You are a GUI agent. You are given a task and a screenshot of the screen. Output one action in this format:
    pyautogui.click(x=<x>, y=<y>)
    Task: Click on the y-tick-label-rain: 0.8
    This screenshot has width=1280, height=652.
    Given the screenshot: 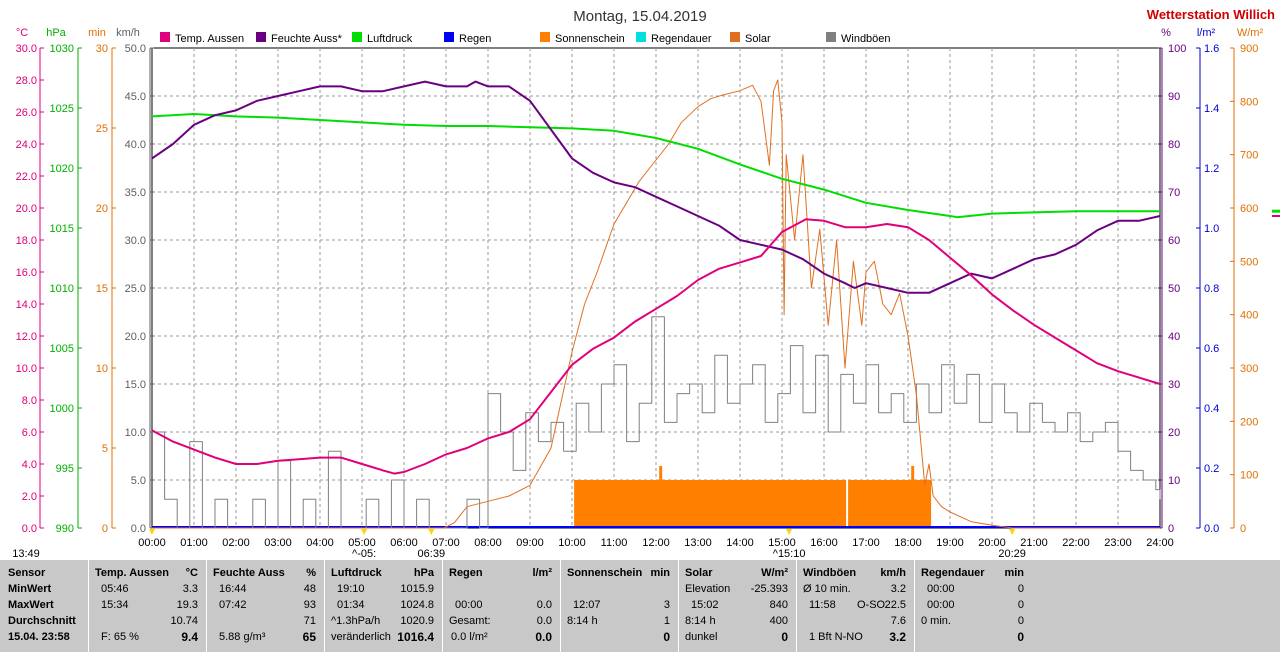 What is the action you would take?
    pyautogui.click(x=1211, y=289)
    